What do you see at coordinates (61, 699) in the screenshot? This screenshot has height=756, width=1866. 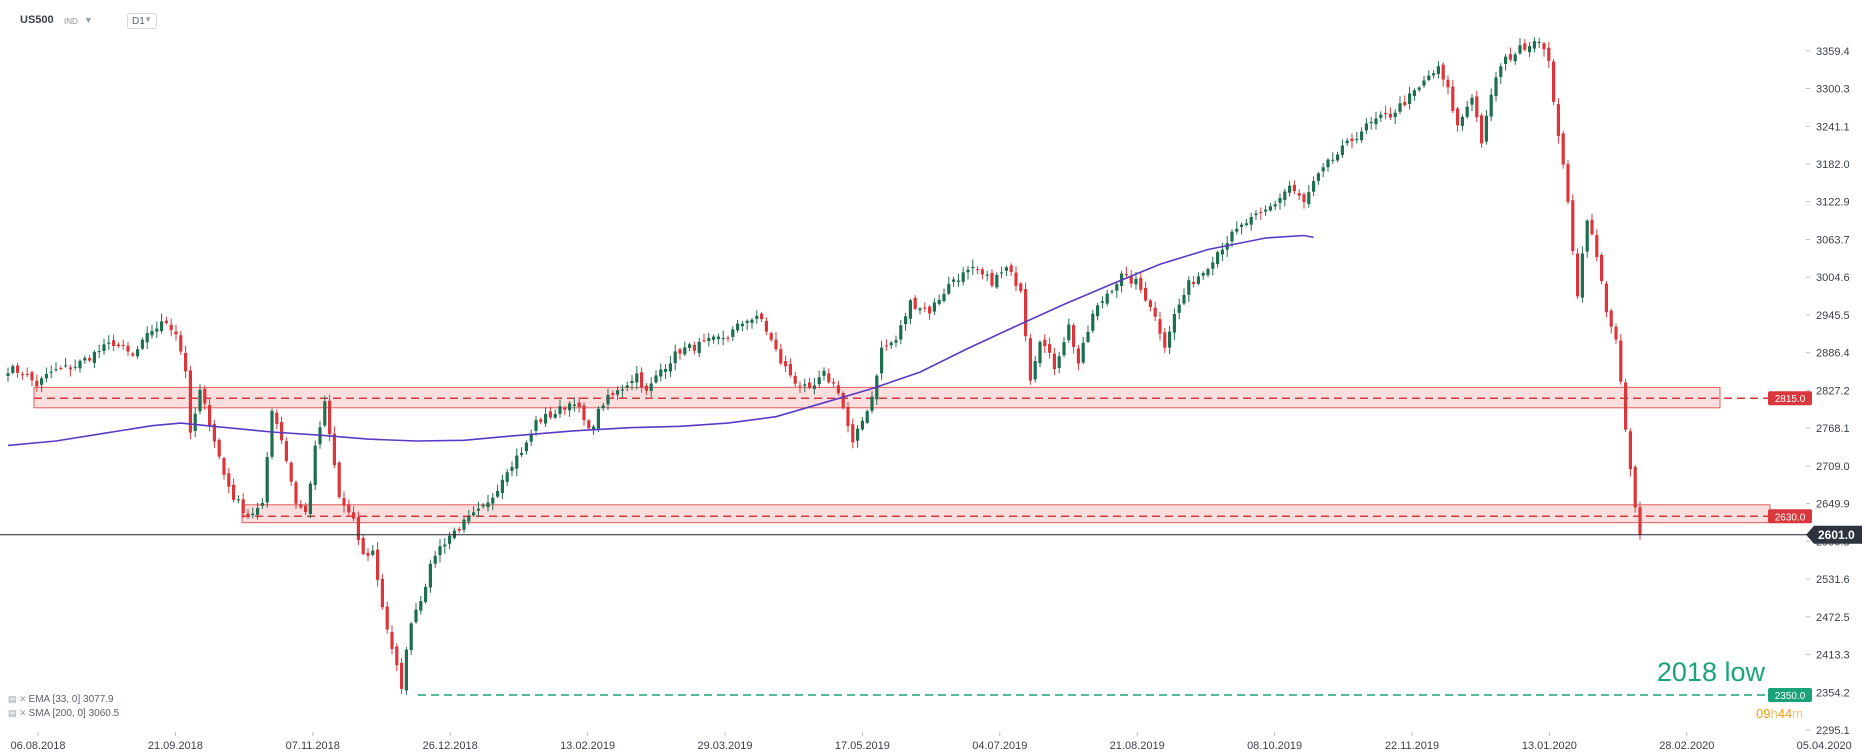 I see `ema-legend: ▤ ✕ EMA [33, 0] 3077.9` at bounding box center [61, 699].